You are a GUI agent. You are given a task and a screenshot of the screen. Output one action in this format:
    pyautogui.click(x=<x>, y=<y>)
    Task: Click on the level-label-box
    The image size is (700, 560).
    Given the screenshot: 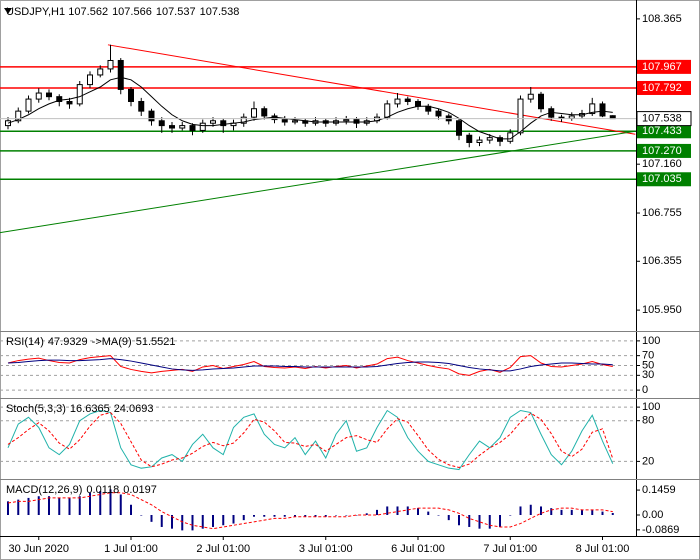 What is the action you would take?
    pyautogui.click(x=664, y=131)
    